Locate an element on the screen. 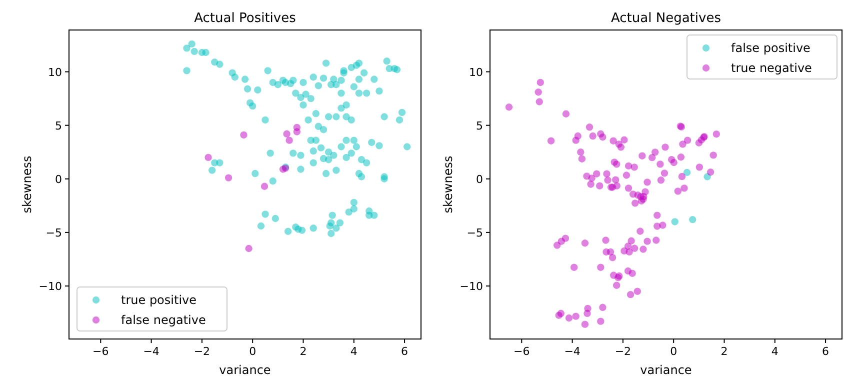 The height and width of the screenshot is (392, 854). chart-title: Actual Negatives is located at coordinates (666, 18).